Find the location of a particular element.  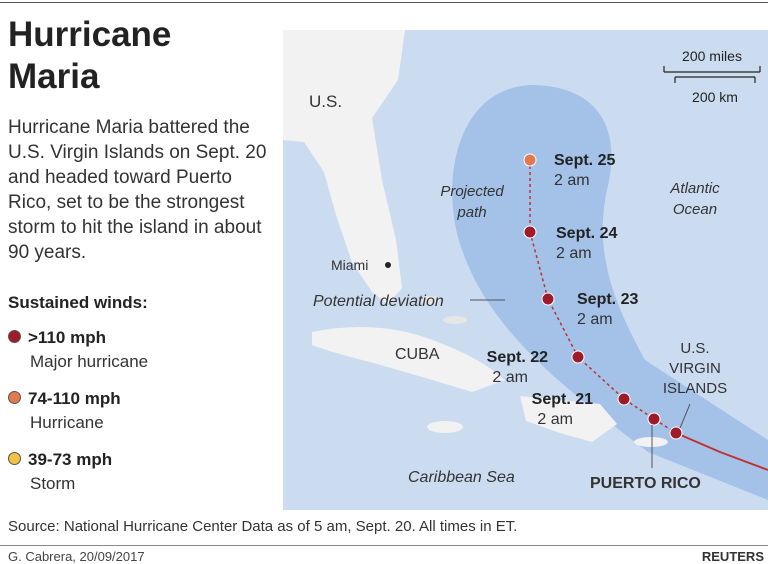

map-label-line: Miami is located at coordinates (349, 265).